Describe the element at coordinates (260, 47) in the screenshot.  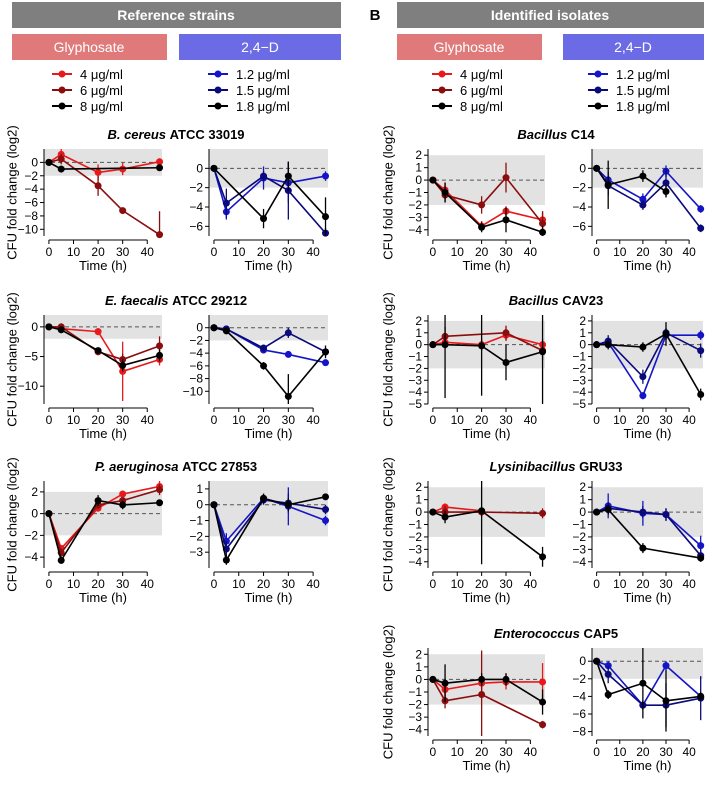
I see `d24-bar-left` at that location.